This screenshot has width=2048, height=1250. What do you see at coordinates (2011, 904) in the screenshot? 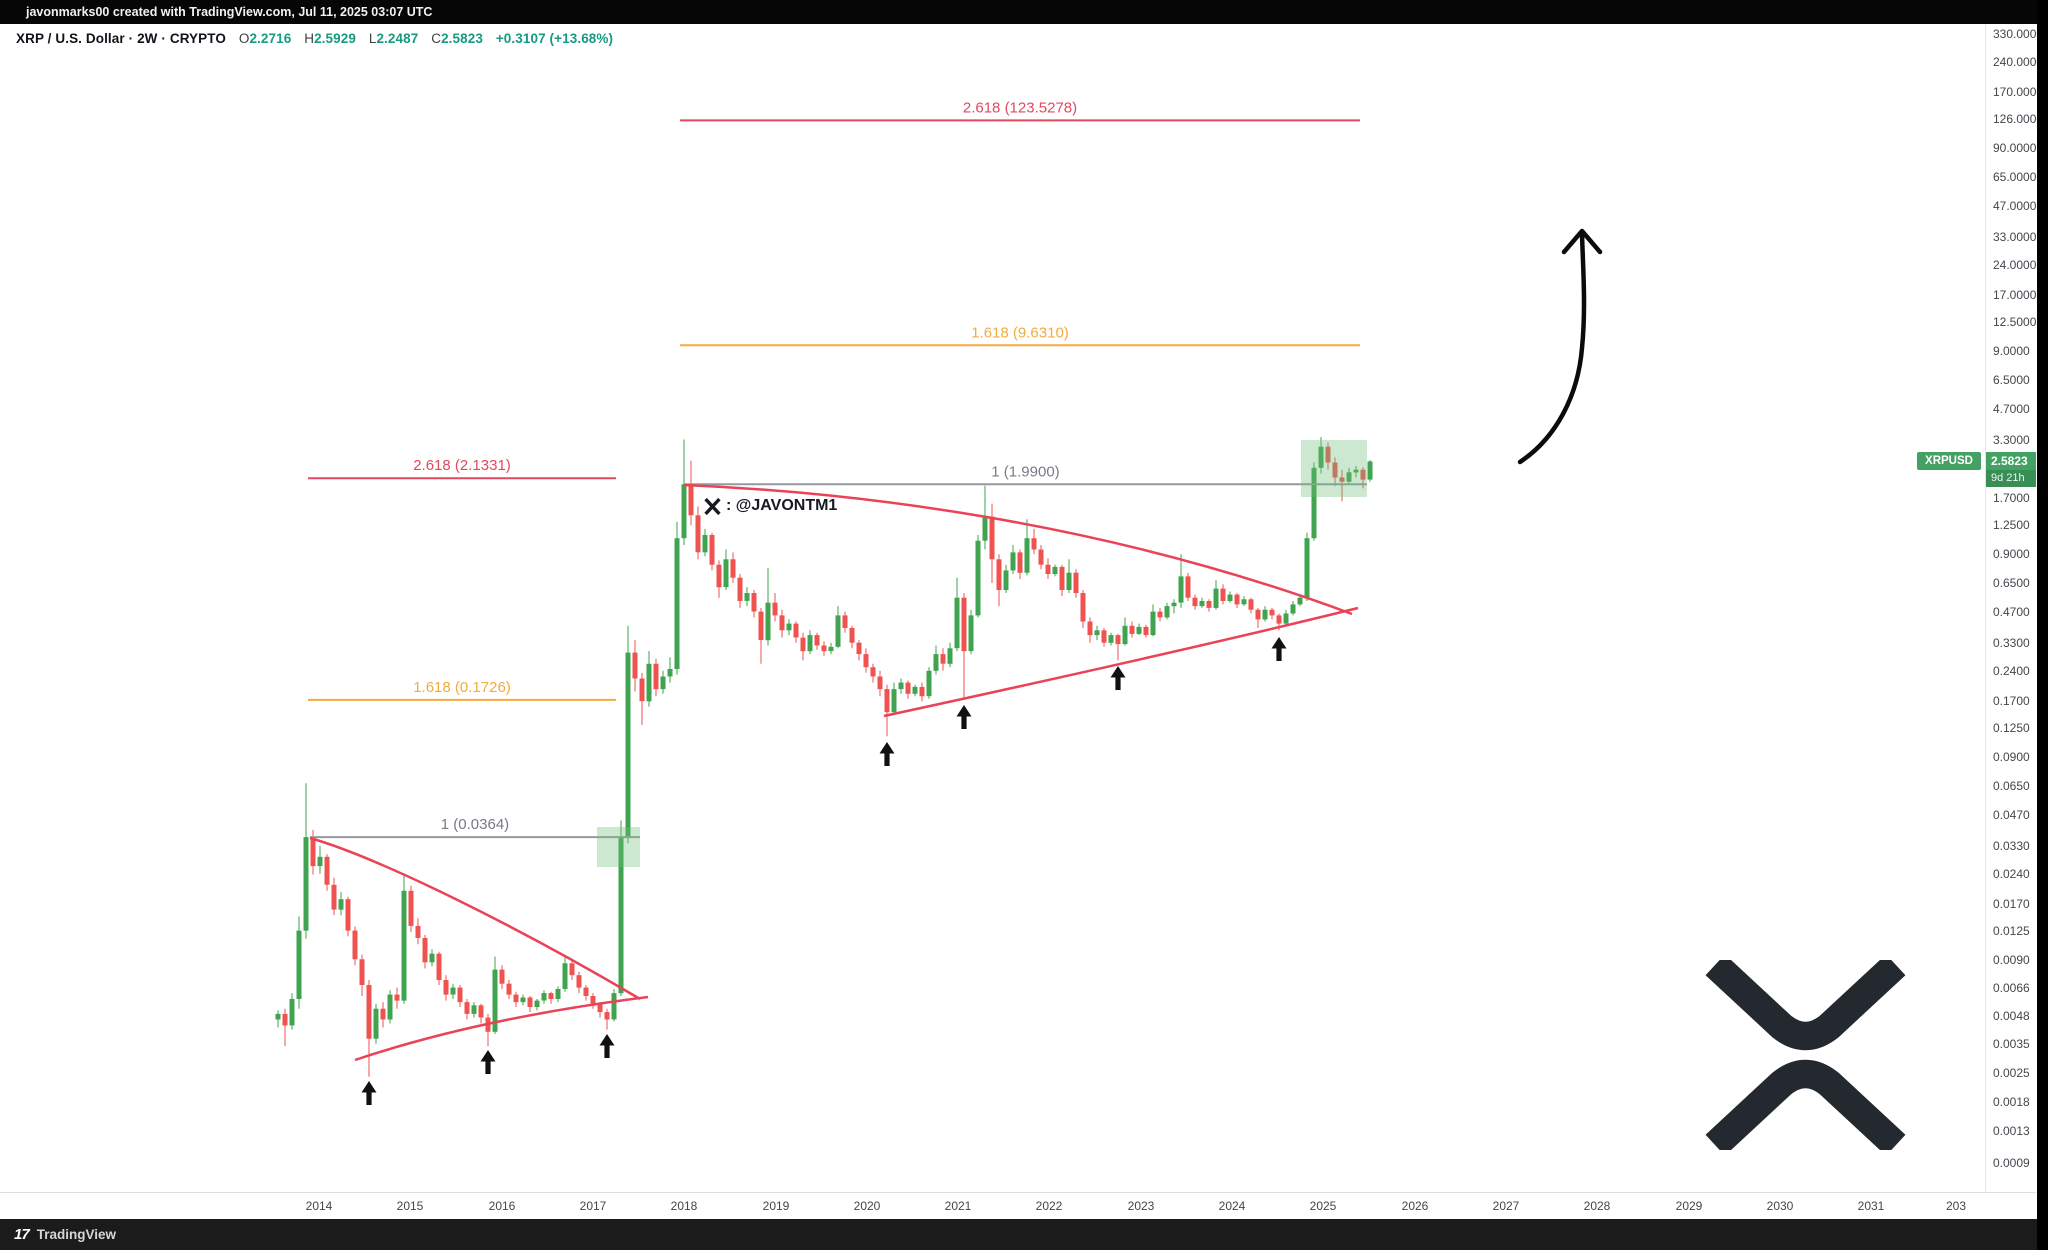
I see `price-tick-label: 0.0170` at bounding box center [2011, 904].